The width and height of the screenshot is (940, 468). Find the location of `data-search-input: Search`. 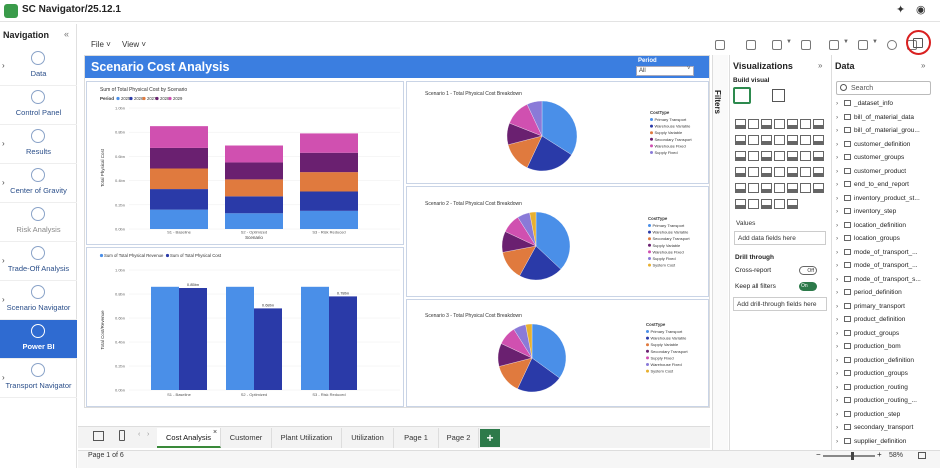

data-search-input: Search is located at coordinates (883, 88).